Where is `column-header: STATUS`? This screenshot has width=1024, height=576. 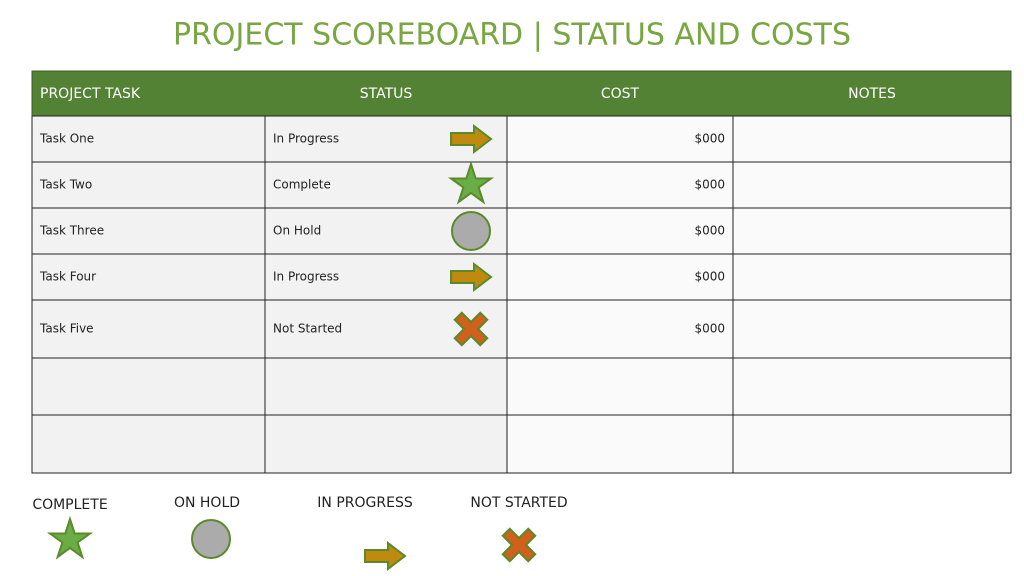 column-header: STATUS is located at coordinates (386, 94).